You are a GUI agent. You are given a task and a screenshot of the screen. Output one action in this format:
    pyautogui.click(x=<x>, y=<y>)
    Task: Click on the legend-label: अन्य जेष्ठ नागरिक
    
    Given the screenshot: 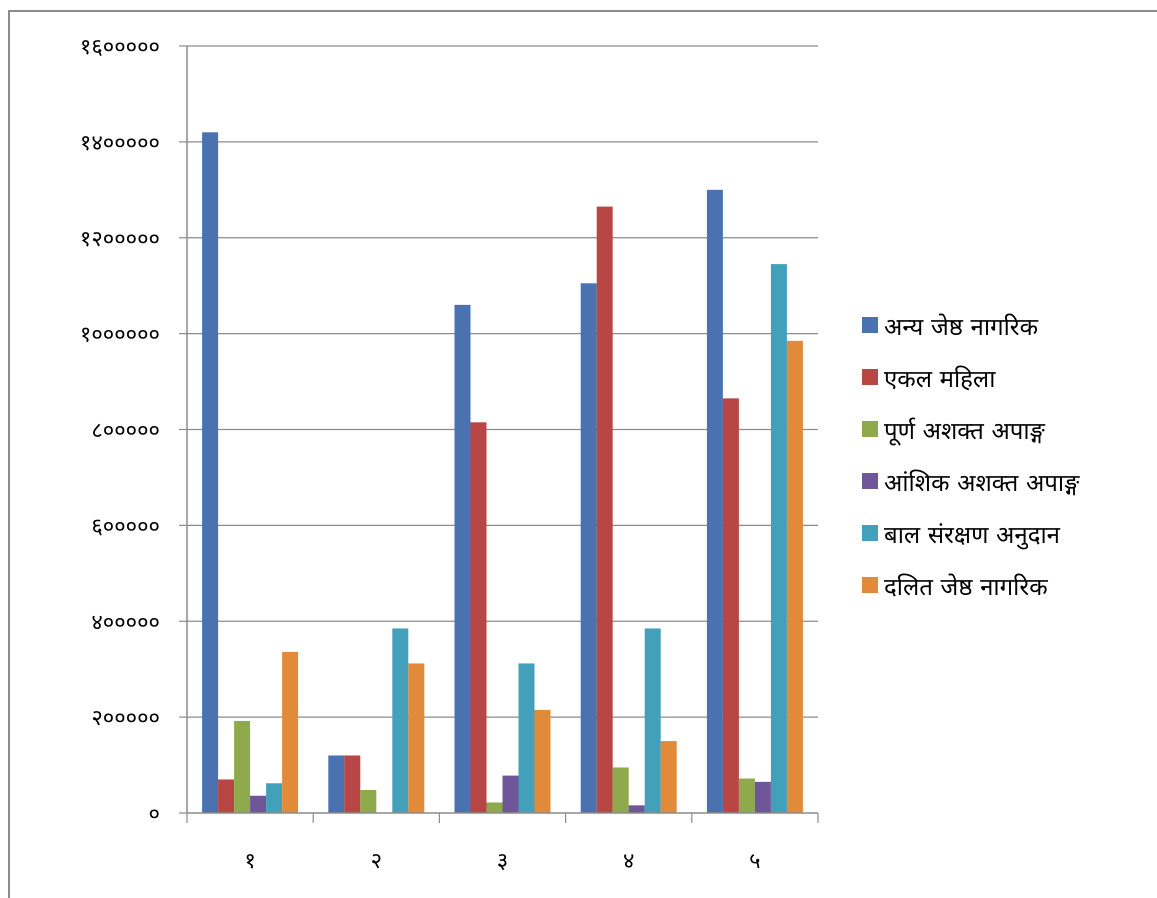 What is the action you would take?
    pyautogui.click(x=961, y=327)
    